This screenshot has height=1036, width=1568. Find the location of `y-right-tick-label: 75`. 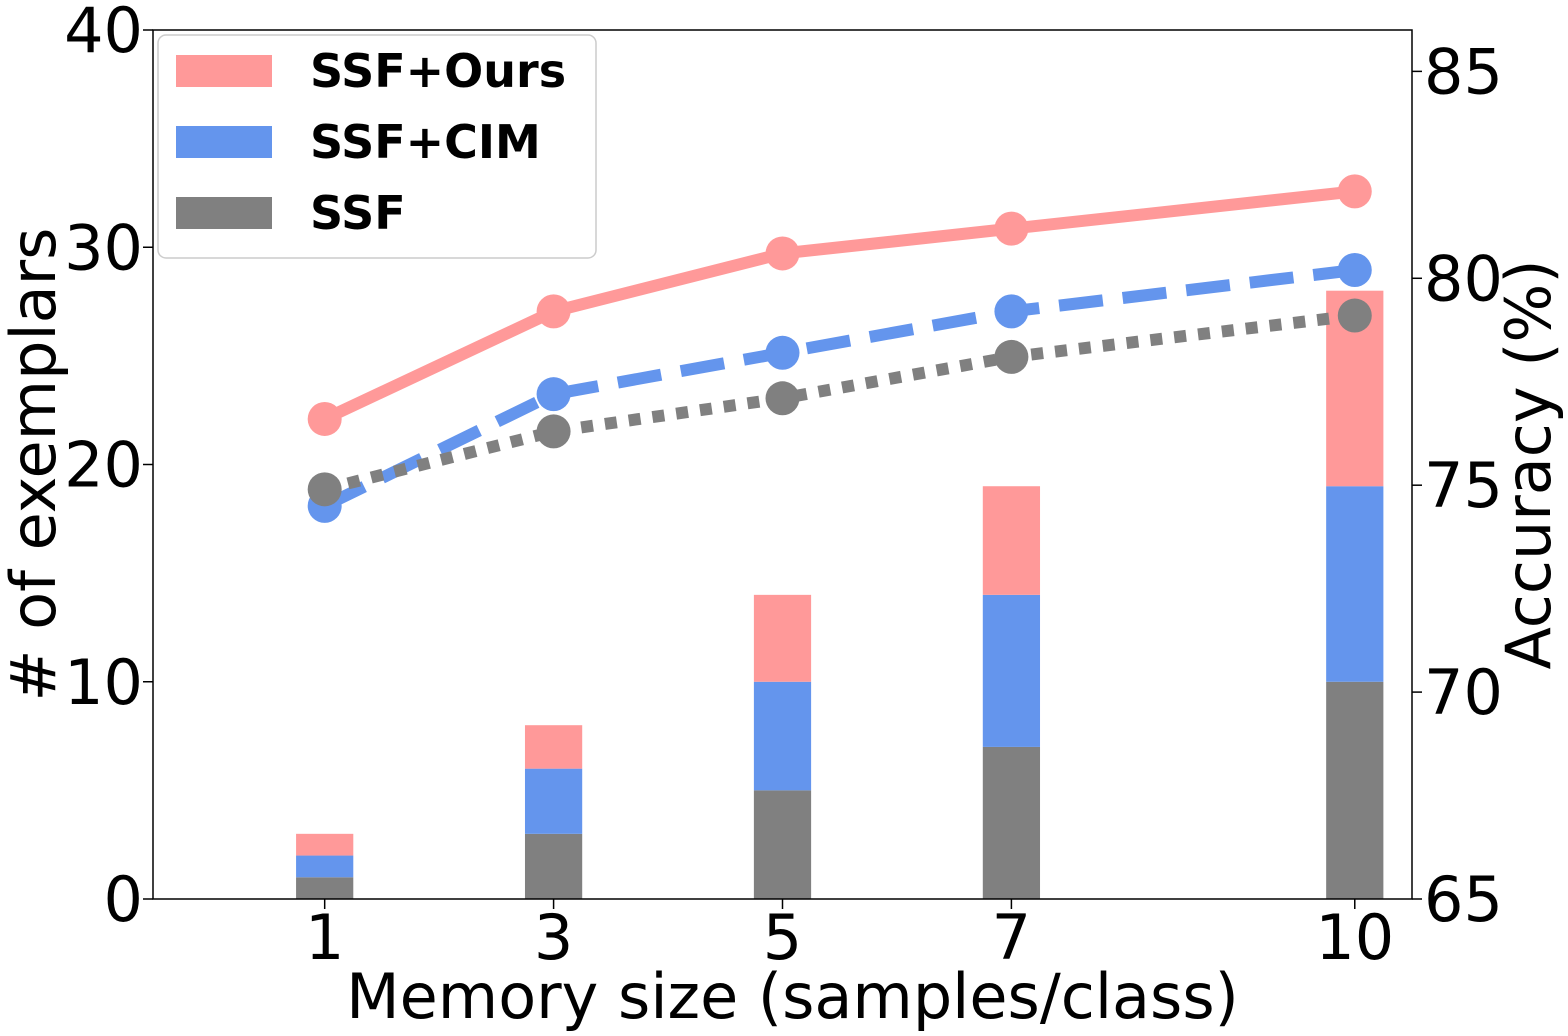

y-right-tick-label: 75 is located at coordinates (1463, 485).